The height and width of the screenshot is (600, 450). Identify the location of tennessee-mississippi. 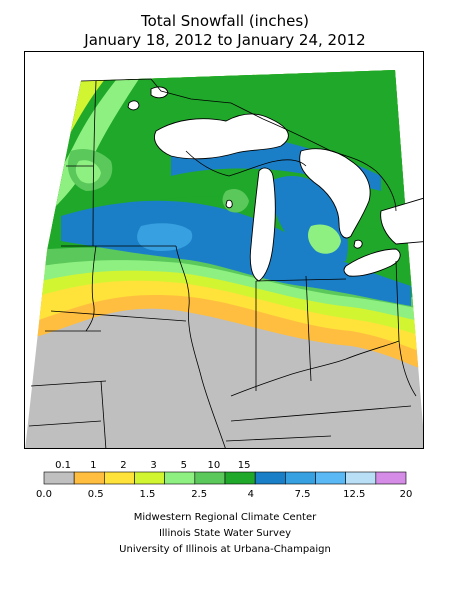
(278, 438).